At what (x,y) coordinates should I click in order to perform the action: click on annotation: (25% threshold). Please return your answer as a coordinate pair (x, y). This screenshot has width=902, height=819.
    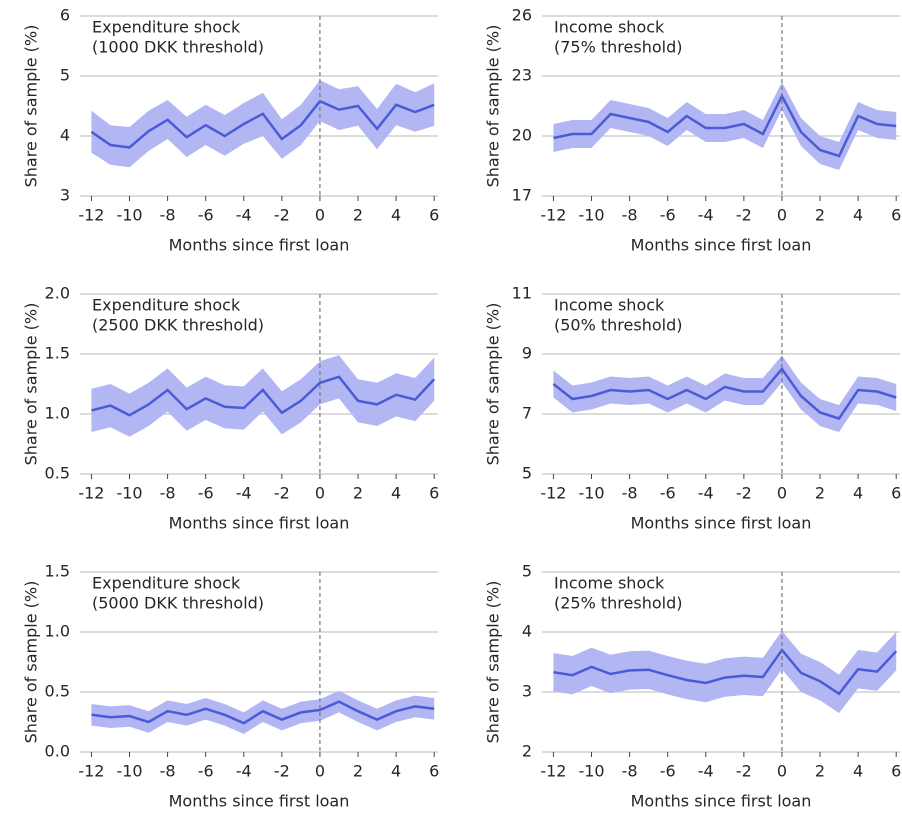
    Looking at the image, I should click on (618, 603).